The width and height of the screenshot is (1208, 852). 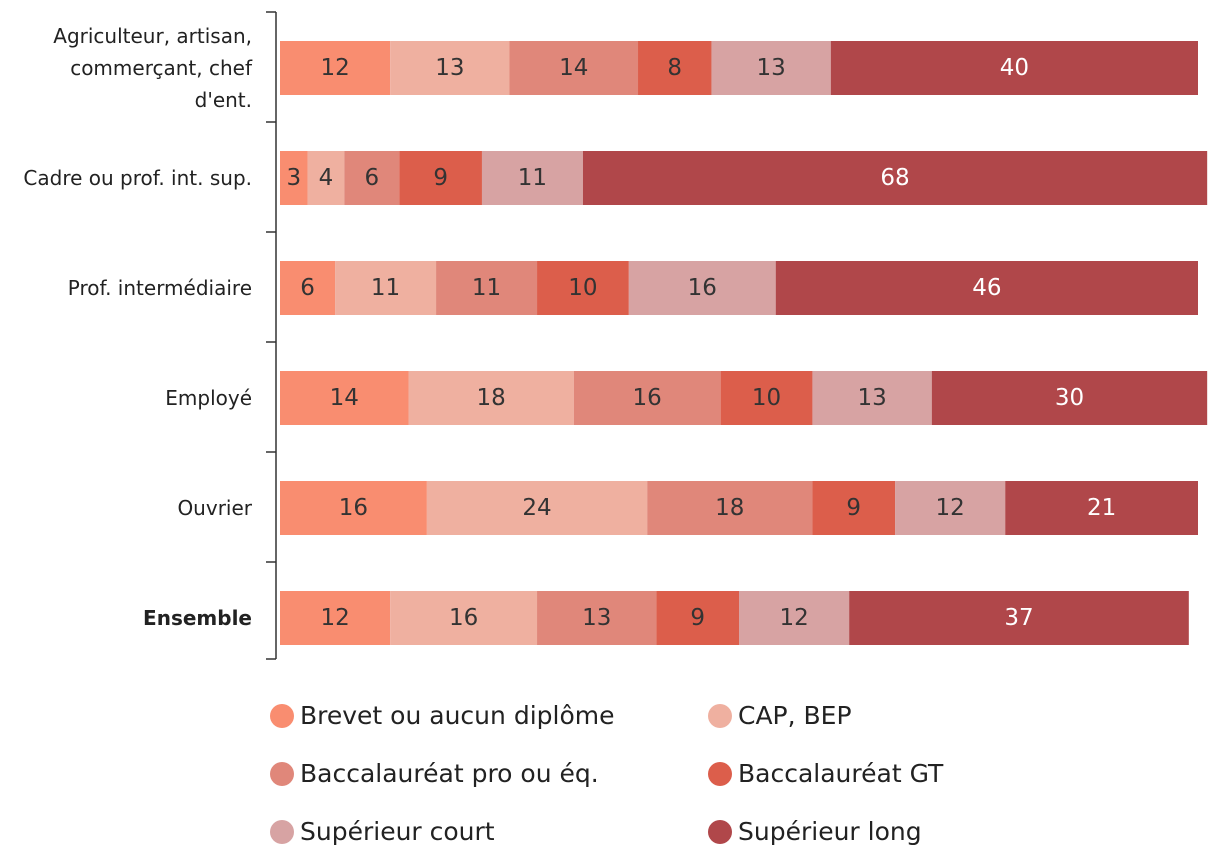 What do you see at coordinates (795, 715) in the screenshot?
I see `legend-label: CAP, BEP` at bounding box center [795, 715].